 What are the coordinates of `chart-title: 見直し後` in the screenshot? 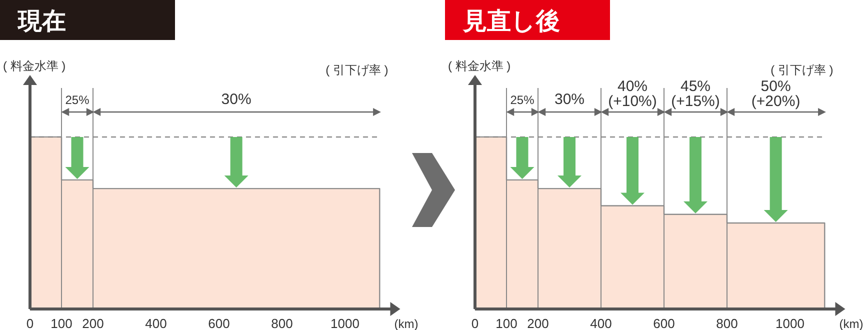 It's located at (511, 21).